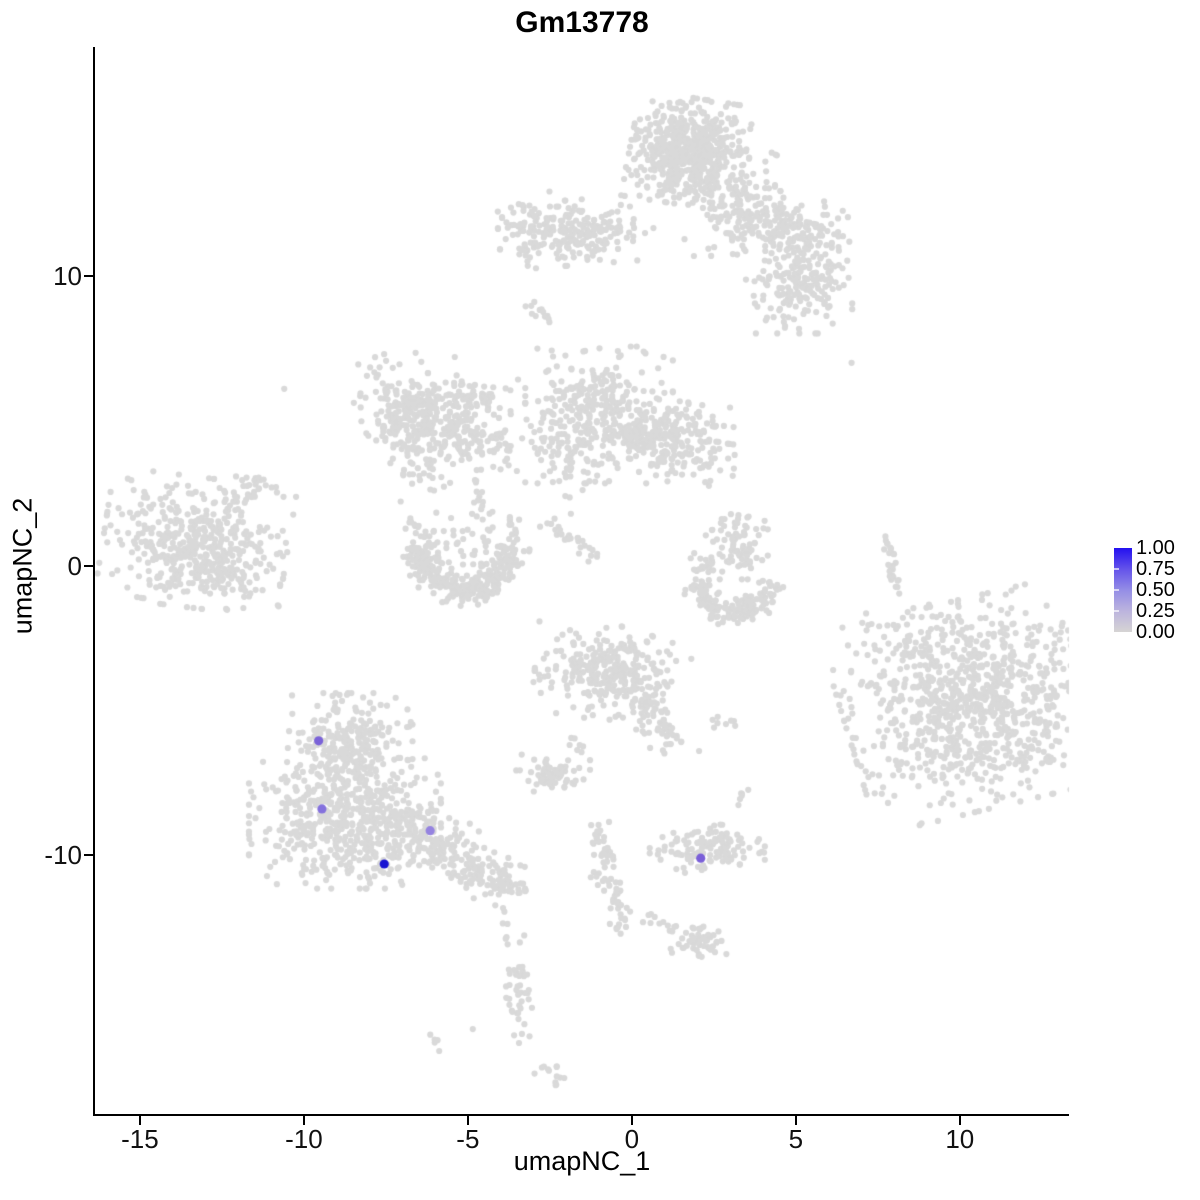  What do you see at coordinates (1155, 569) in the screenshot?
I see `legend-value-label: 0.75` at bounding box center [1155, 569].